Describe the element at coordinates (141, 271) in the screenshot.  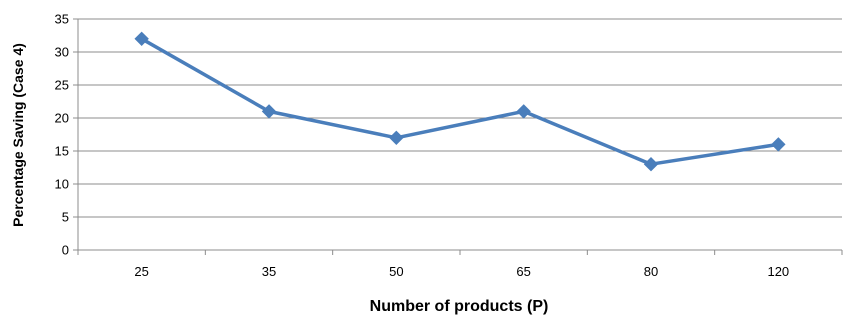
I see `x-tick-label: 25` at that location.